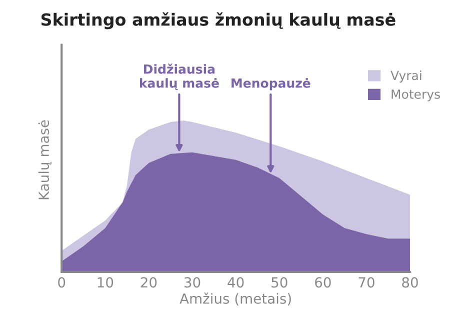 This screenshot has width=474, height=320. I want to click on annotation: Didžiausia kaulų masė, so click(179, 77).